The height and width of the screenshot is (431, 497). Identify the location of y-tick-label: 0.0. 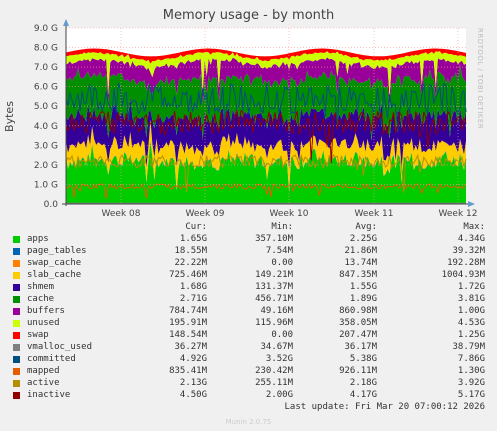
(51, 205).